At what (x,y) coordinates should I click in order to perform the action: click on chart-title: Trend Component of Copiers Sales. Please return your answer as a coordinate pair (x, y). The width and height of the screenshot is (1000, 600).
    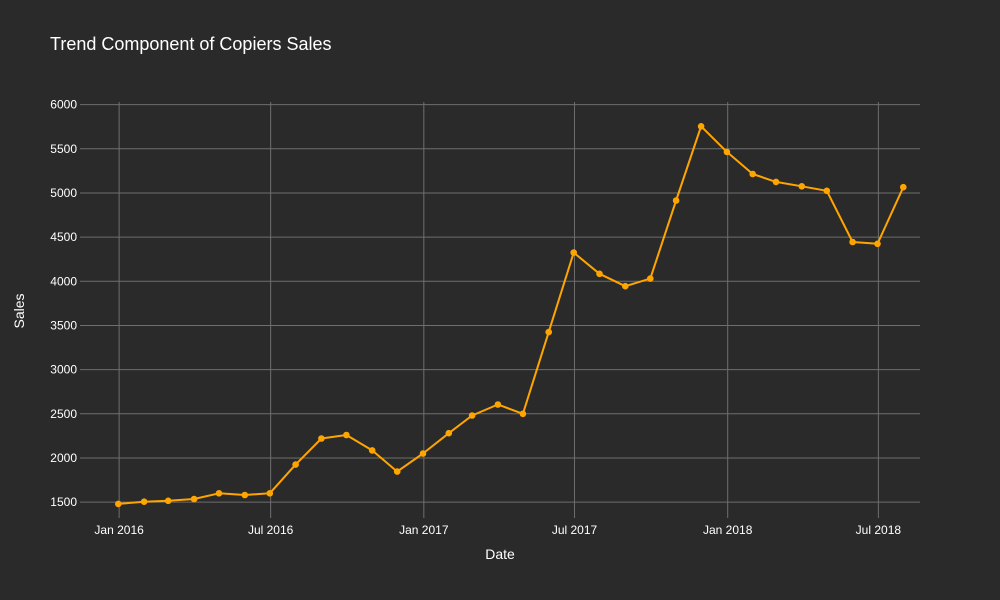
    Looking at the image, I should click on (190, 44).